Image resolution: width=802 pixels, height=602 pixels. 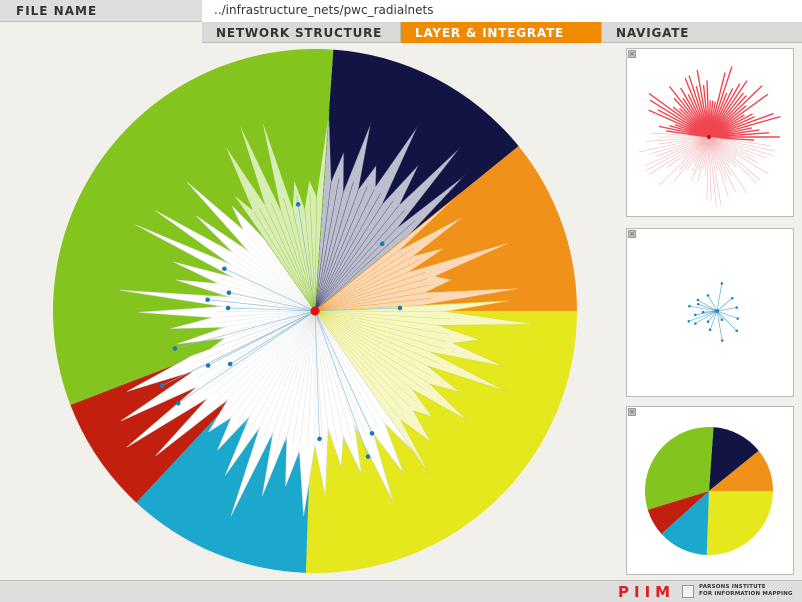 I want to click on tab-network-structure: NETWORK STRUCTURE, so click(x=301, y=32).